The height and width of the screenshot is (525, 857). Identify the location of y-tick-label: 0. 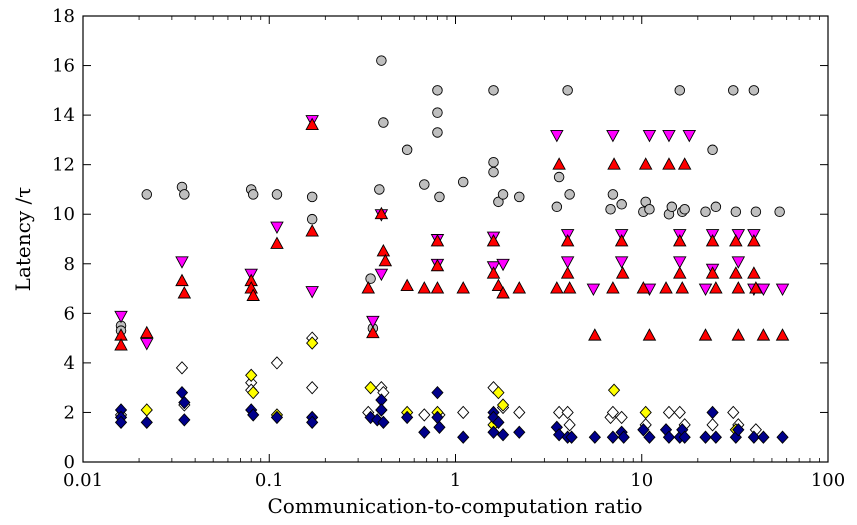
(69, 462).